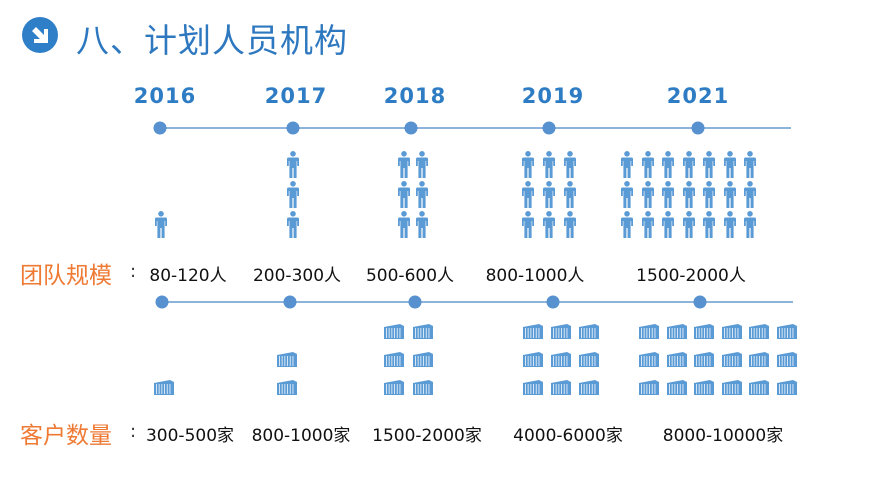 This screenshot has height=497, width=880. Describe the element at coordinates (190, 436) in the screenshot. I see `customer-count-value: 300-500家` at that location.